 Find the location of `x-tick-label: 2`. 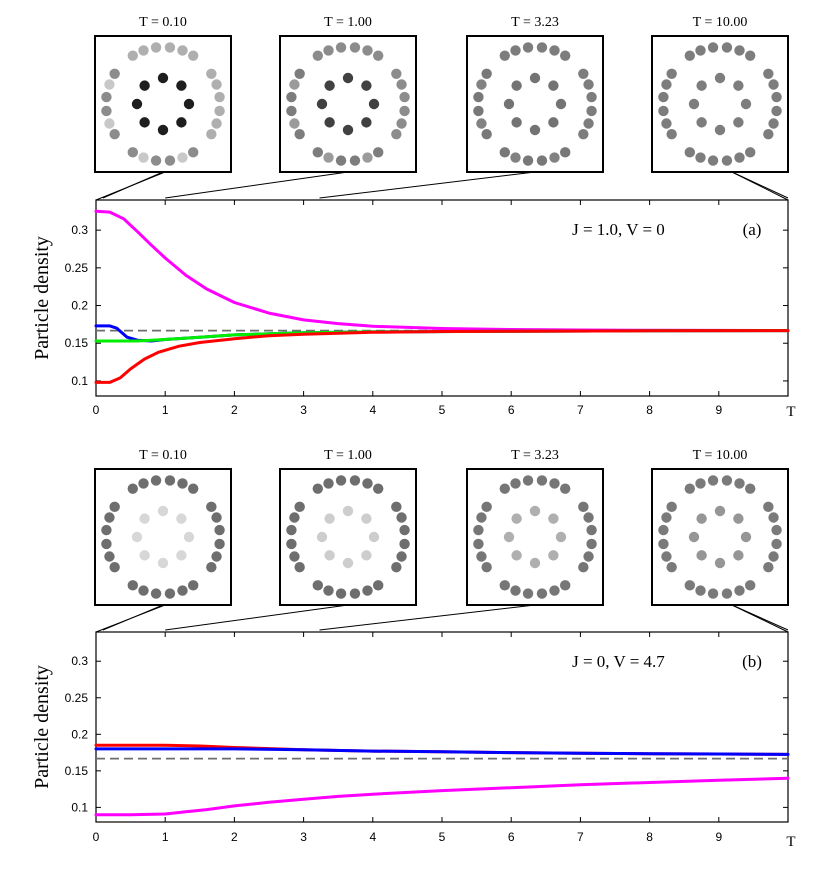

x-tick-label: 2 is located at coordinates (234, 837).